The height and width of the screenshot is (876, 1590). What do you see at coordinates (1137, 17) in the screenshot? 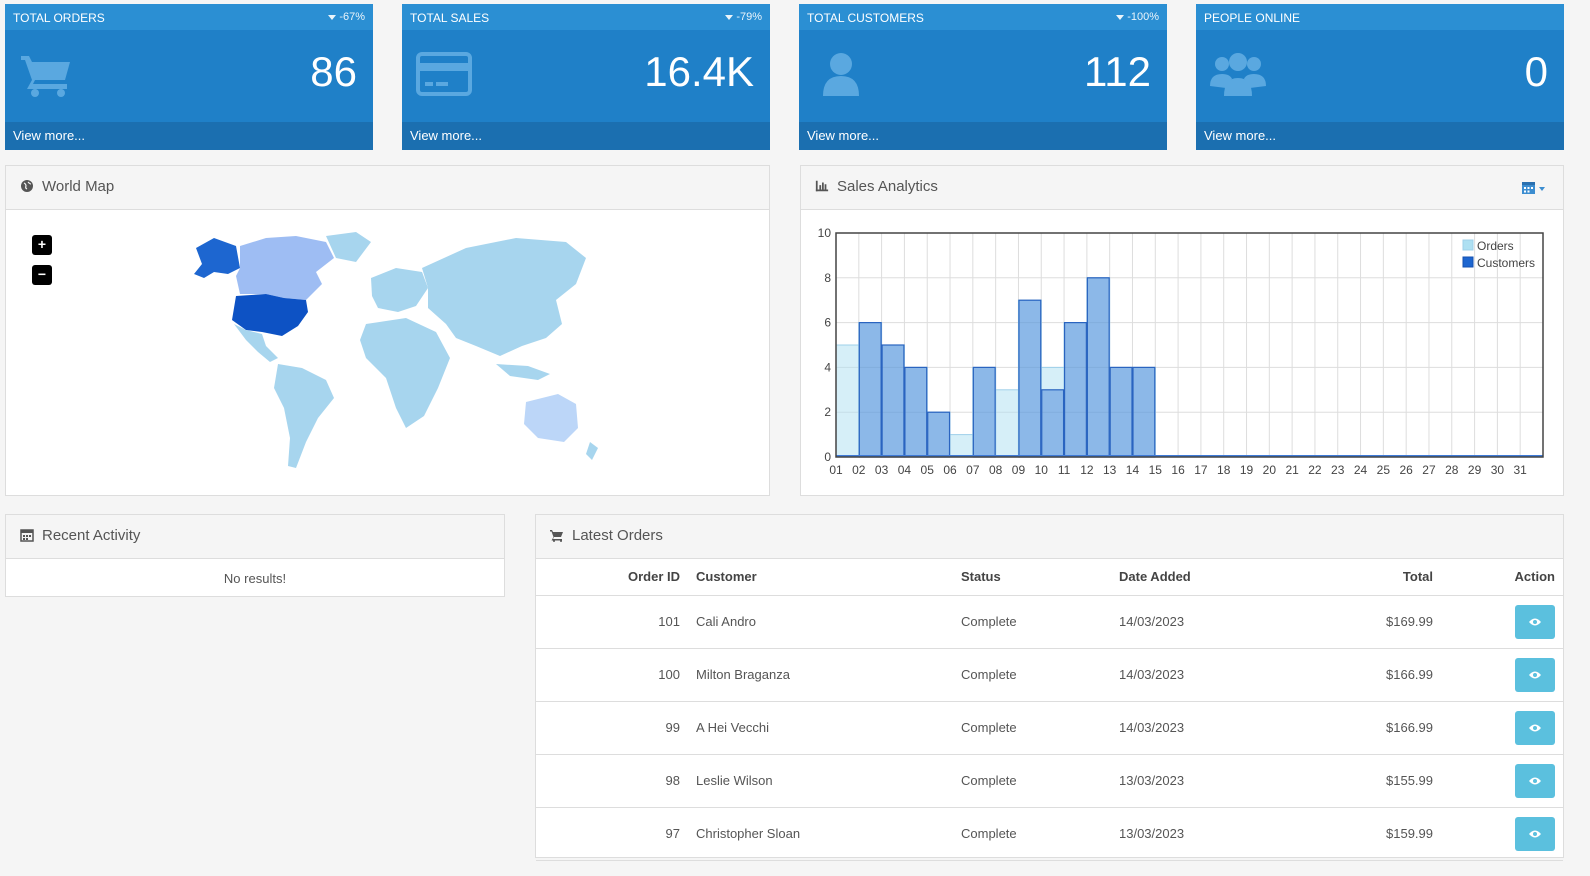
I see `tile-change: -100%` at bounding box center [1137, 17].